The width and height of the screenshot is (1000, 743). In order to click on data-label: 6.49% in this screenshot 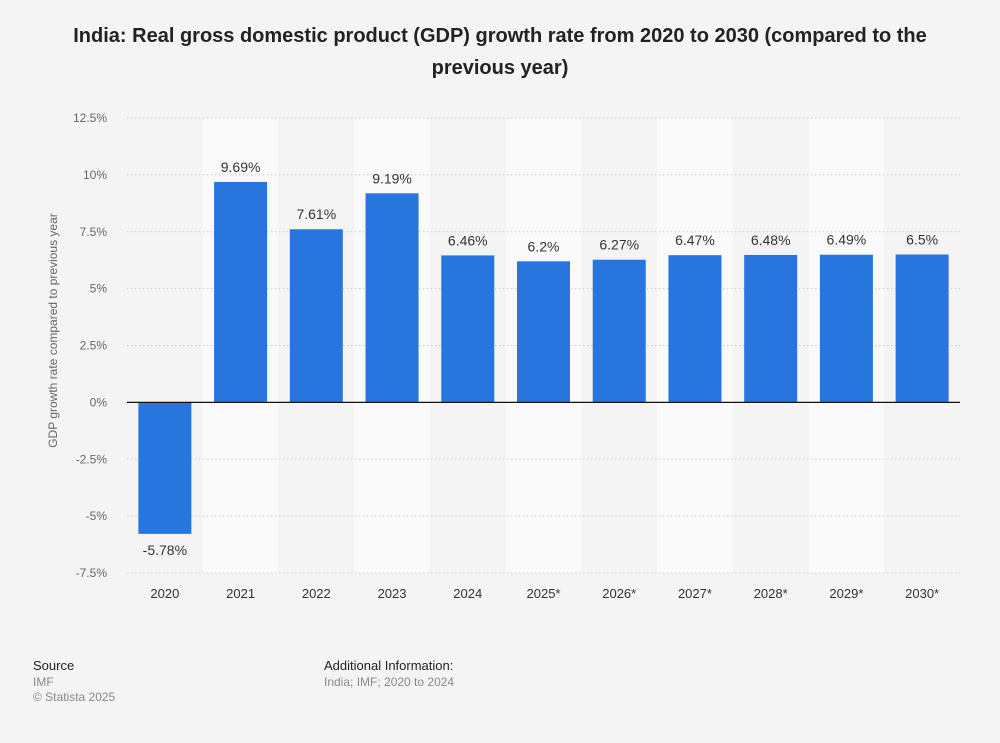, I will do `click(847, 240)`.